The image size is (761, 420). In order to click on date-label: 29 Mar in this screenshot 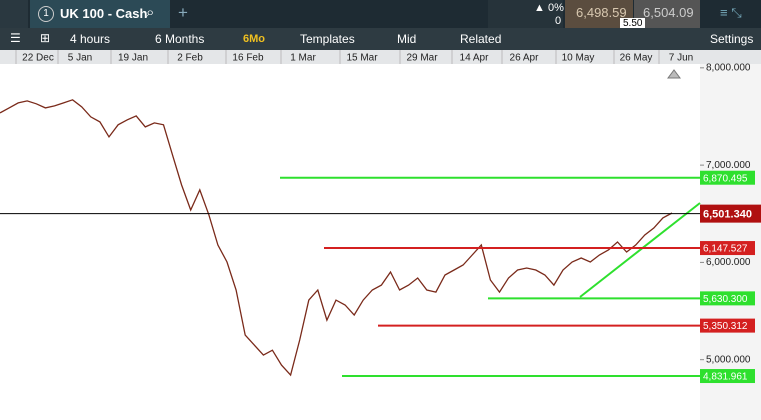, I will do `click(422, 58)`.